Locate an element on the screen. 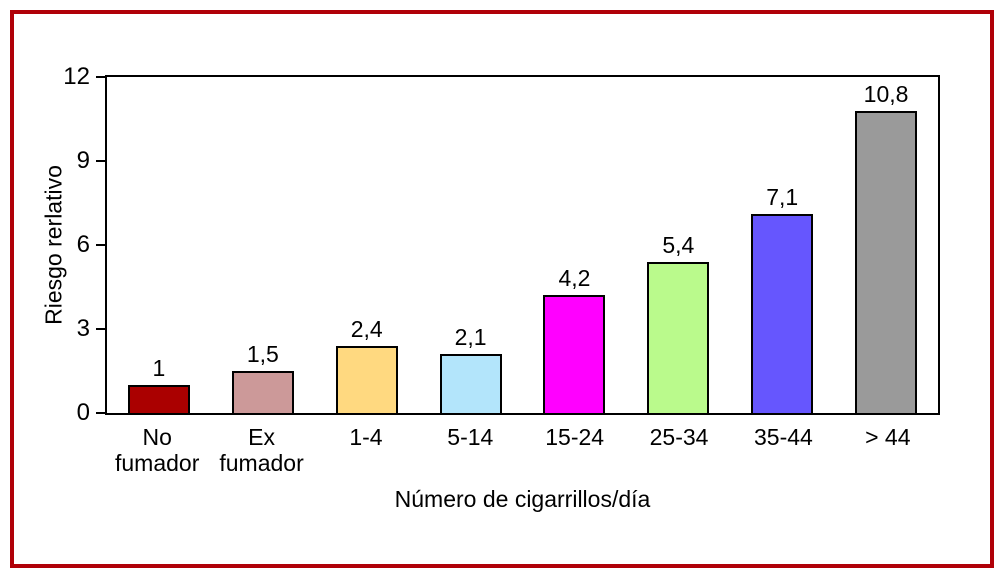 This screenshot has width=1004, height=578. y-tick-label: 6 is located at coordinates (83, 244).